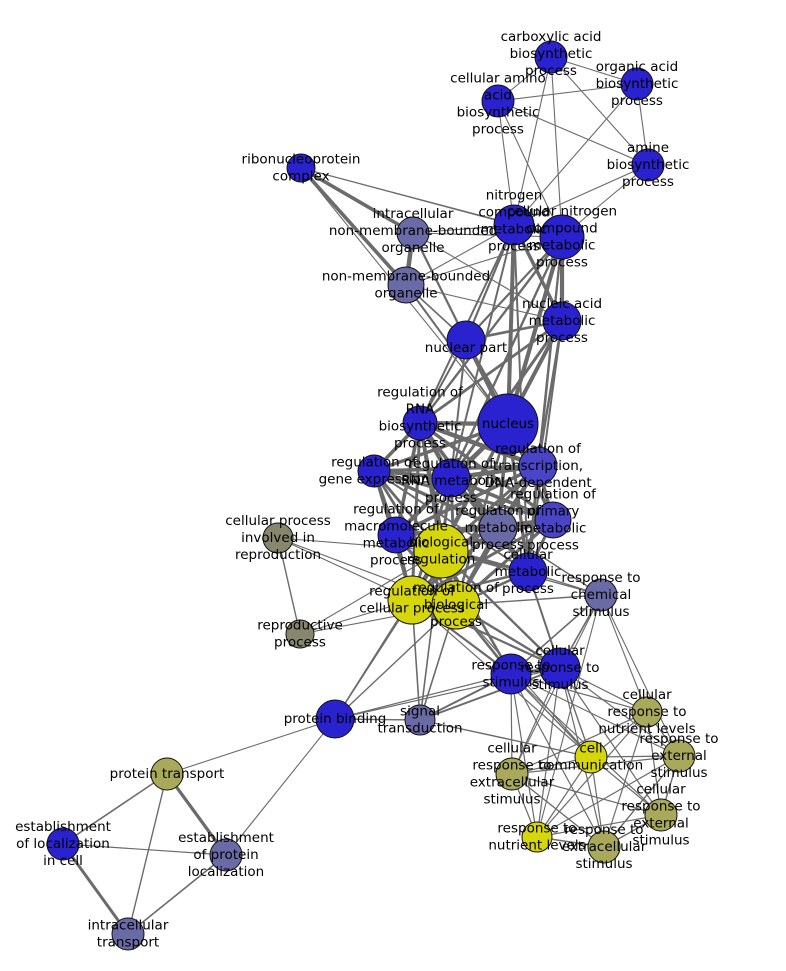 The width and height of the screenshot is (786, 971). What do you see at coordinates (466, 348) in the screenshot?
I see `graph-node-label: nuclear part` at bounding box center [466, 348].